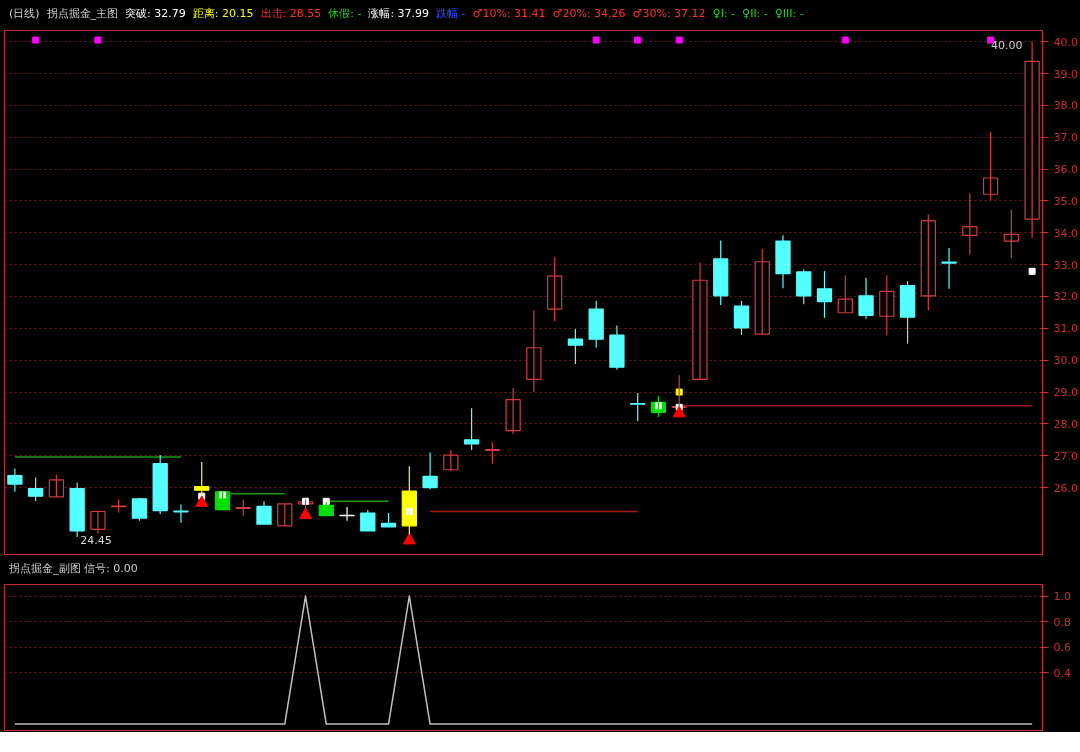 The height and width of the screenshot is (752, 1080). What do you see at coordinates (1065, 329) in the screenshot?
I see `y-tick-label: 31.0` at bounding box center [1065, 329].